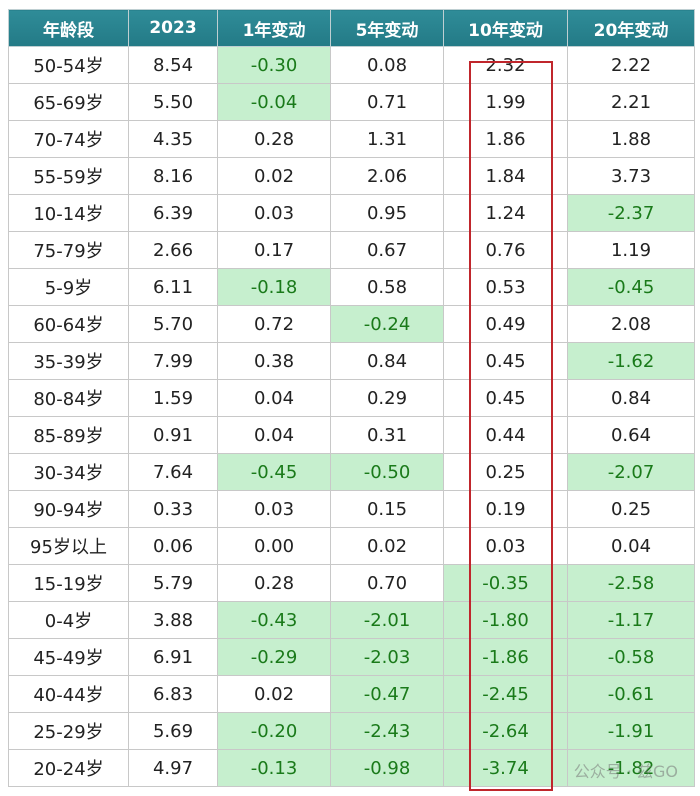 This screenshot has height=796, width=700. Describe the element at coordinates (173, 65) in the screenshot. I see `value-cell: 8.54` at that location.